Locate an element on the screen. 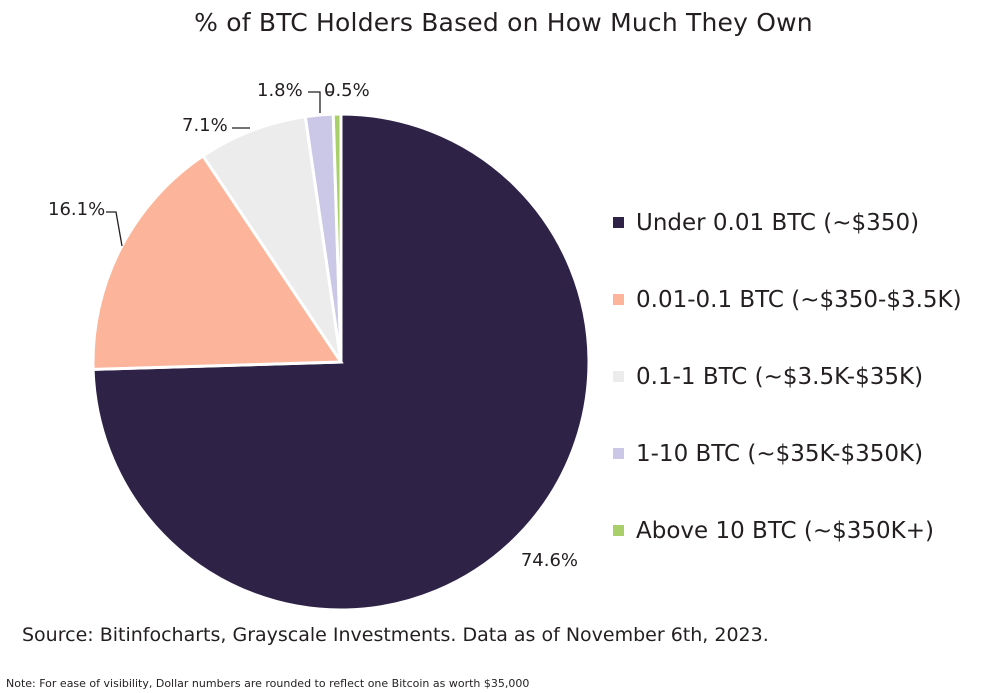 The width and height of the screenshot is (1007, 693). legend-item-1: 0.01-0.1 BTC (~$350-$3.5K) is located at coordinates (787, 299).